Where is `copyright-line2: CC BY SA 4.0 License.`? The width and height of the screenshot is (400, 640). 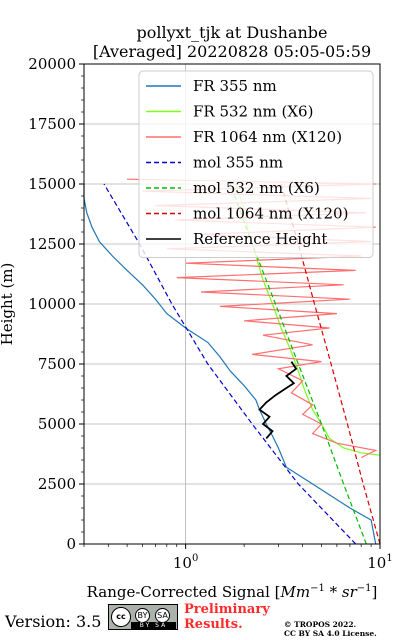 copyright-line2: CC BY SA 4.0 License. is located at coordinates (330, 633).